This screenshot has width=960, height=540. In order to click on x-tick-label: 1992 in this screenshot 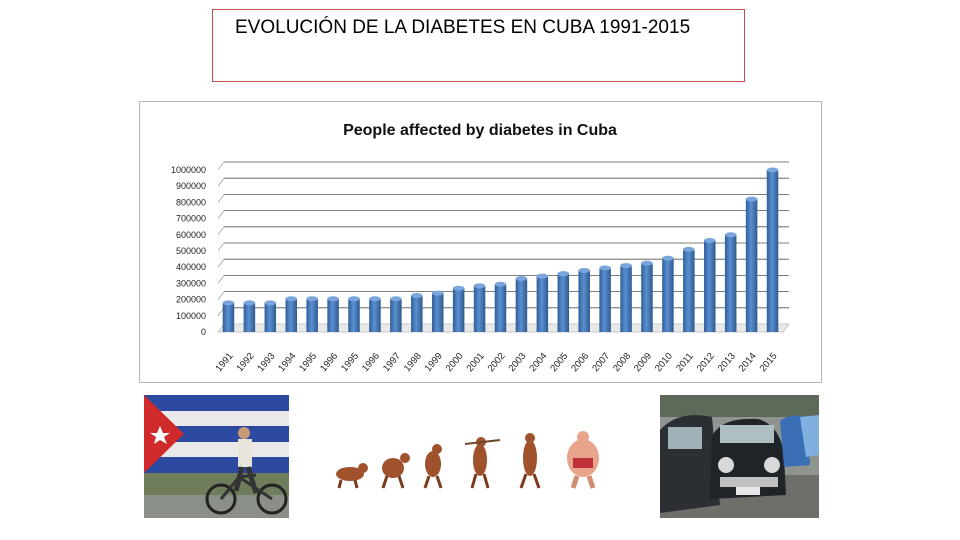, I will do `click(245, 362)`.